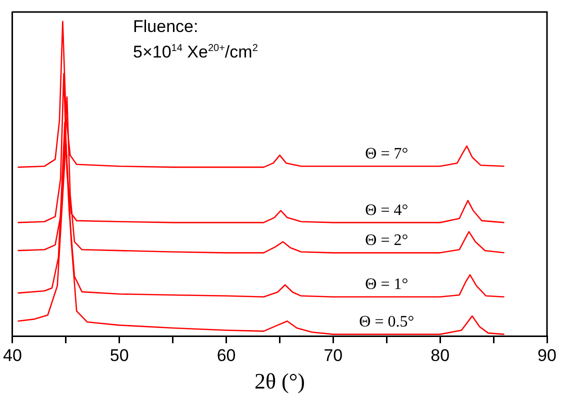 The image size is (561, 400). Describe the element at coordinates (386, 285) in the screenshot. I see `series-label: Θ = 1°` at that location.